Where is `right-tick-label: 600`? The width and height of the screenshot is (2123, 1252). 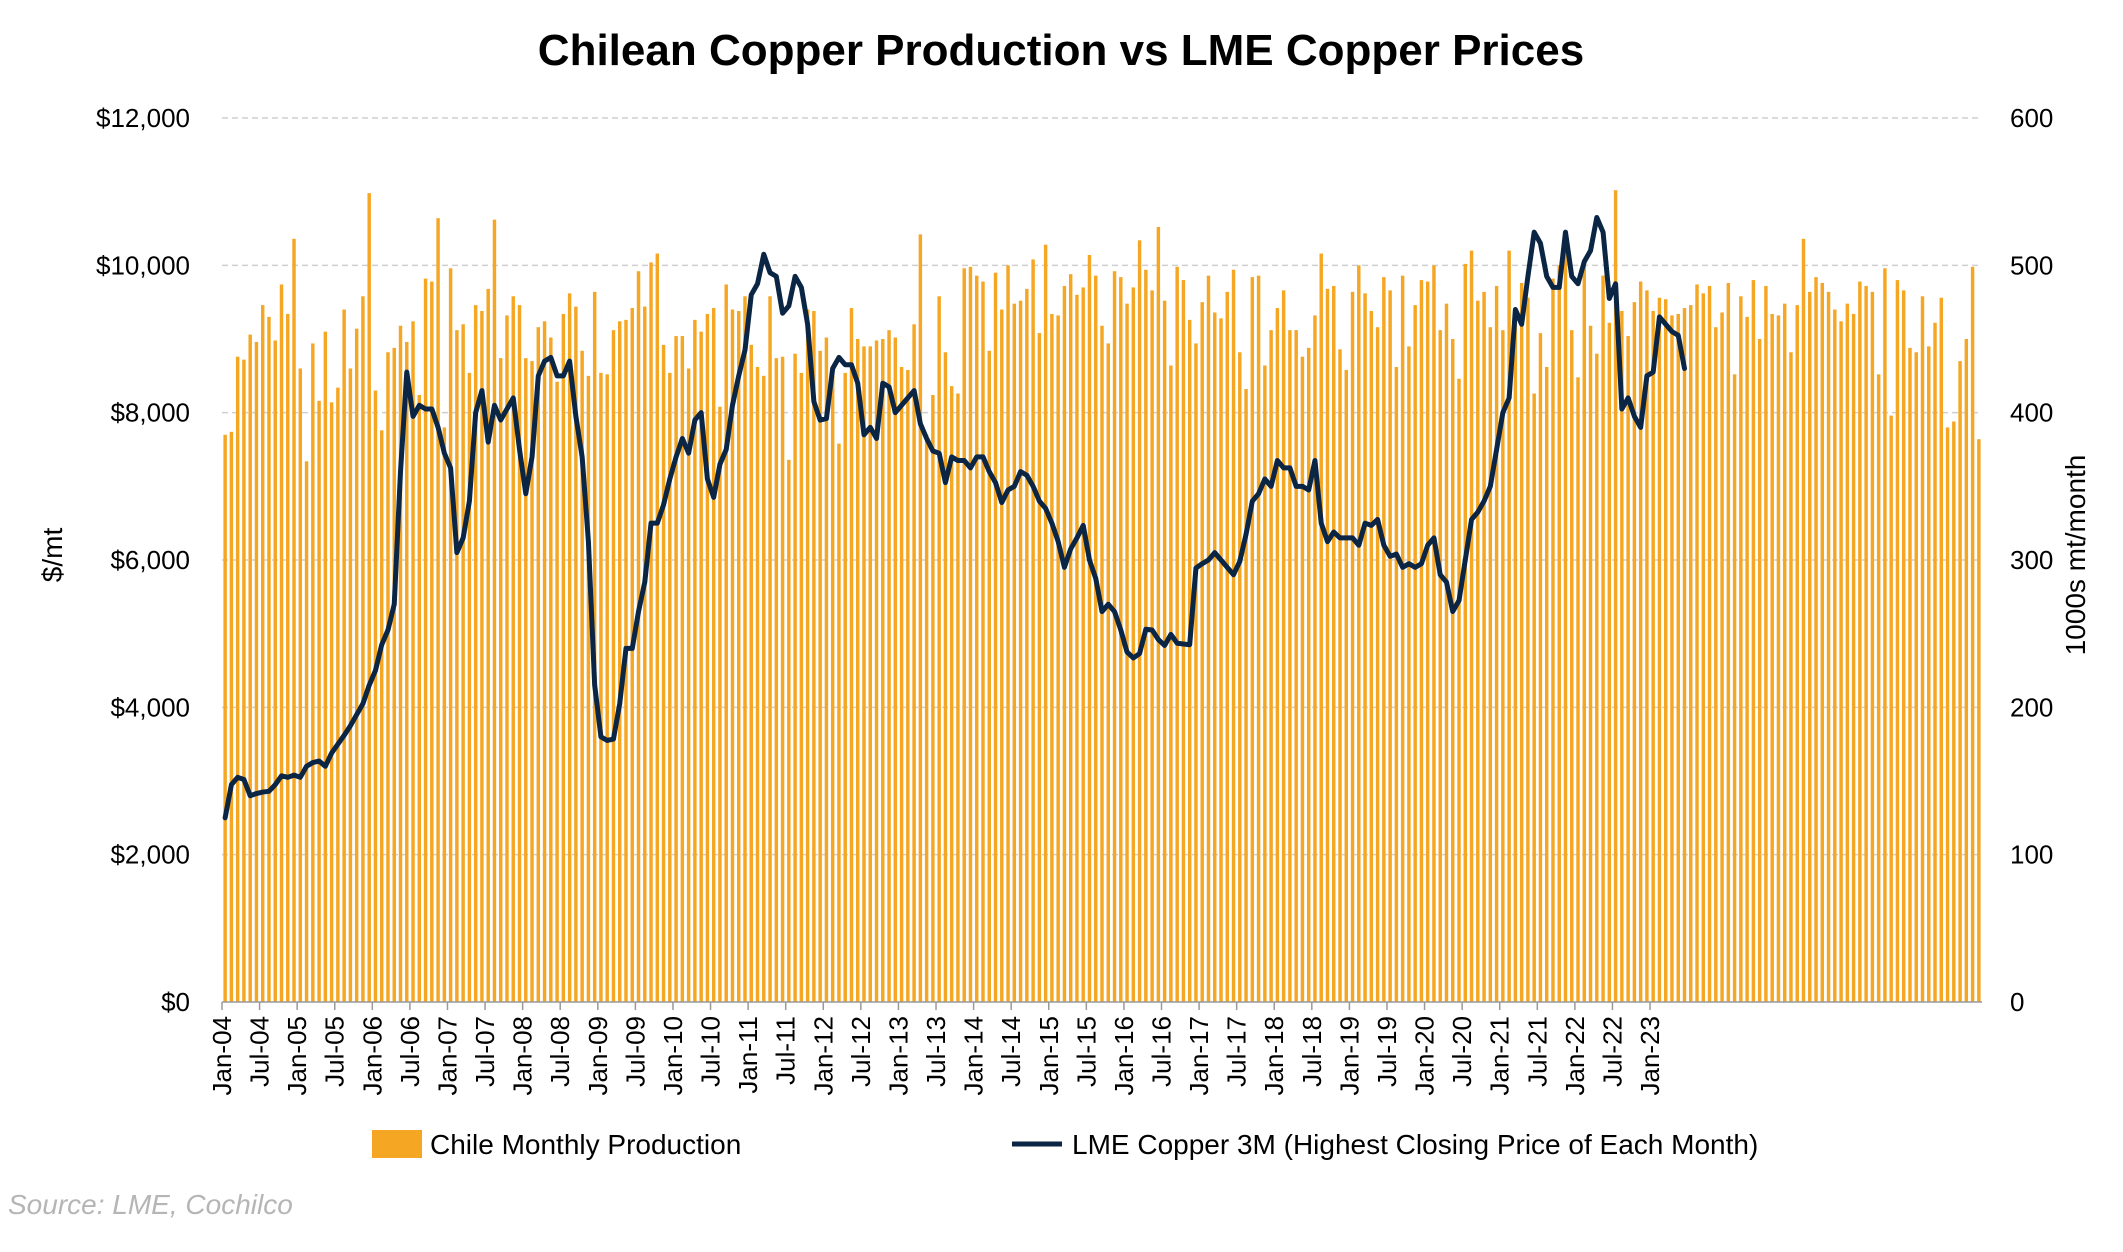
right-tick-label: 600 is located at coordinates (2031, 118).